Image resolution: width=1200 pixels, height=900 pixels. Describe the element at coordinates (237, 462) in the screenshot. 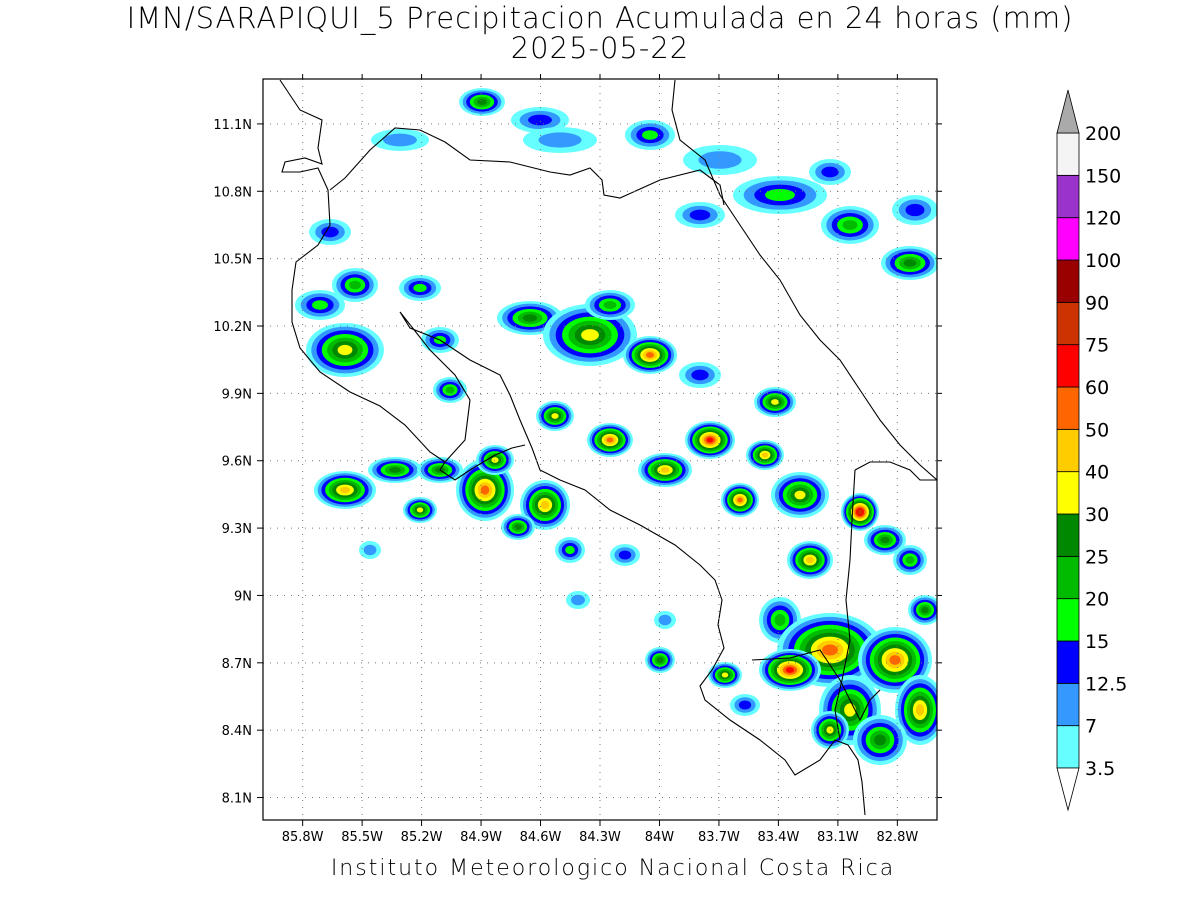

I see `lat-tick-label: 9.6N` at that location.